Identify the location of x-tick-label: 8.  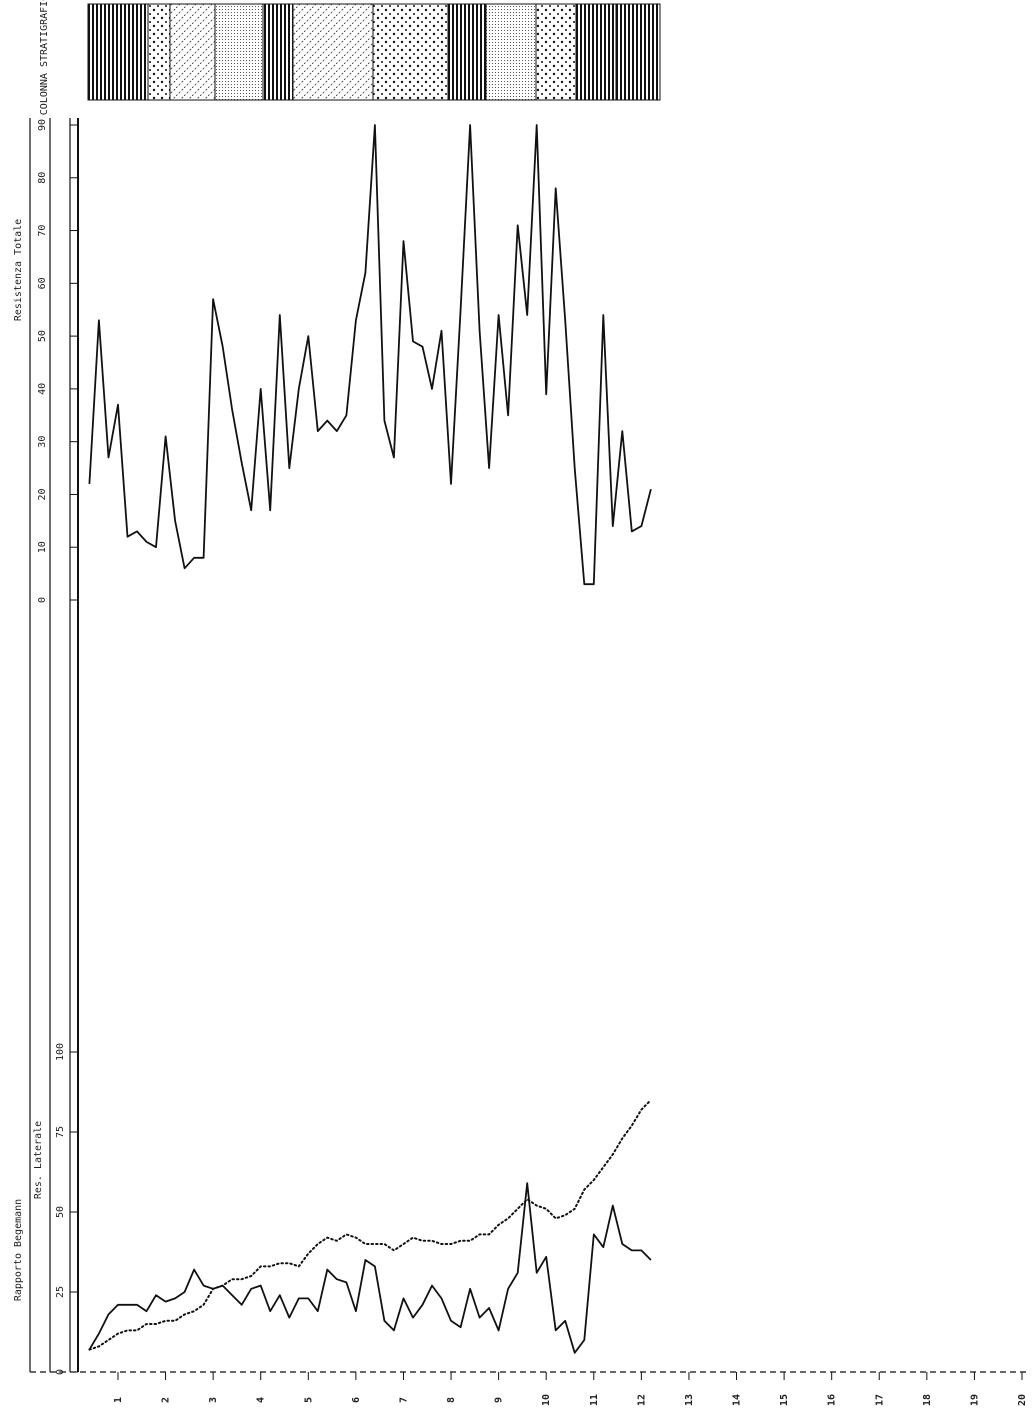
(451, 1400).